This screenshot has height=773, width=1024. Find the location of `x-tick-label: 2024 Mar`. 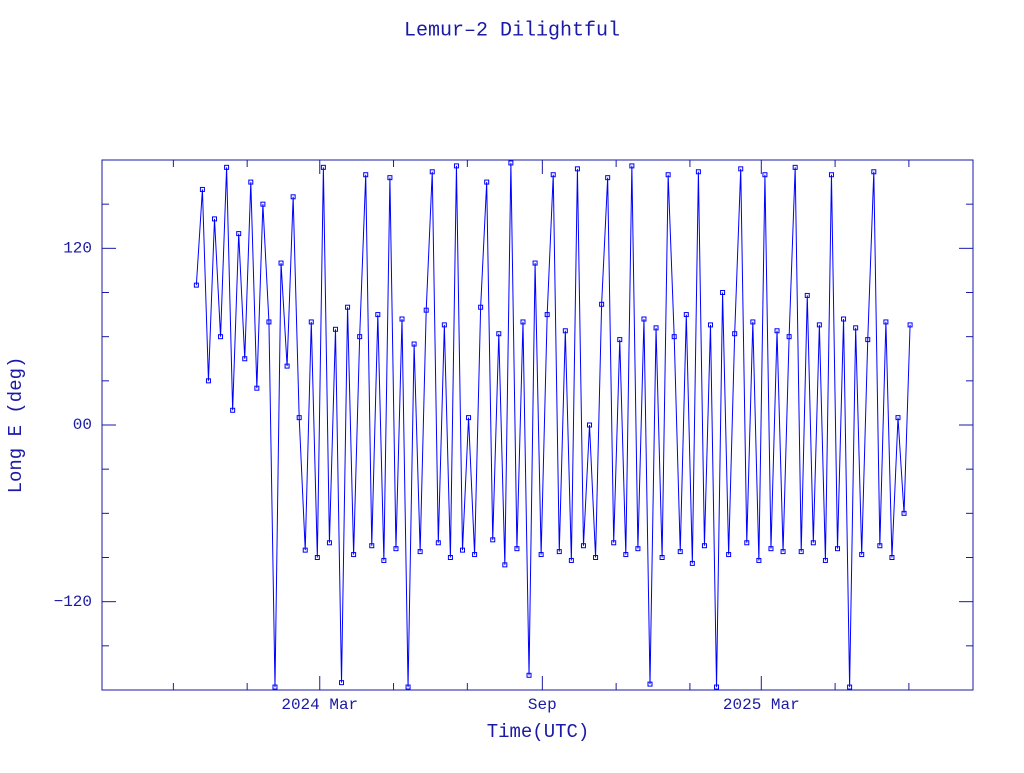

x-tick-label: 2024 Mar is located at coordinates (319, 705).